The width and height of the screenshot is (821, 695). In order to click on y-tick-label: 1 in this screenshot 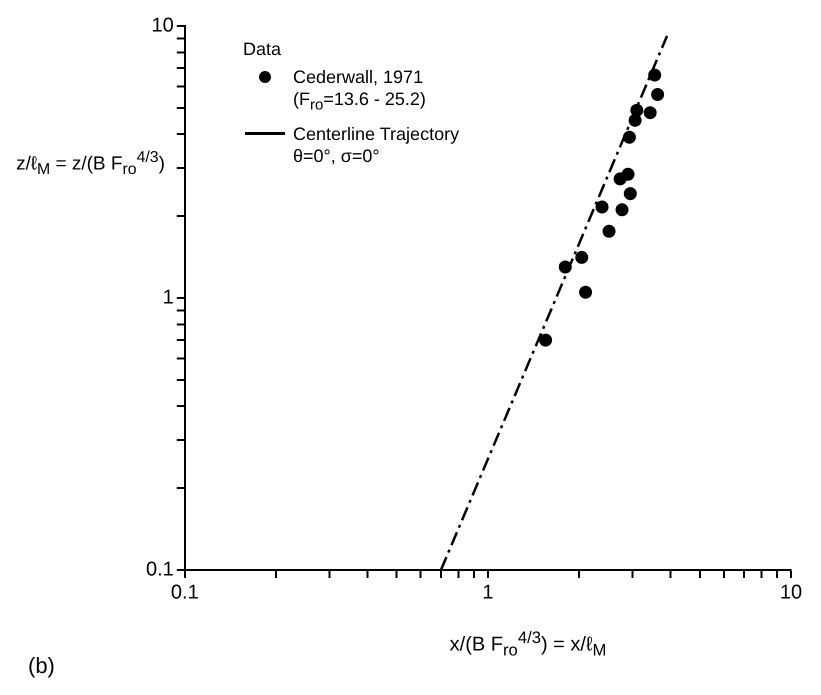, I will do `click(168, 297)`.